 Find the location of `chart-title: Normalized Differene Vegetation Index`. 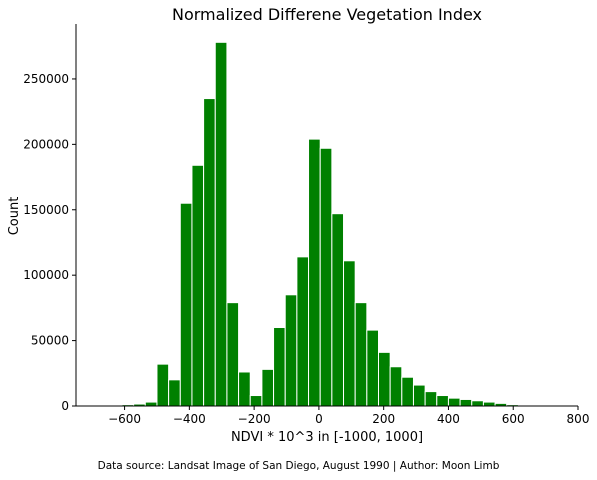

chart-title: Normalized Differene Vegetation Index is located at coordinates (327, 14).